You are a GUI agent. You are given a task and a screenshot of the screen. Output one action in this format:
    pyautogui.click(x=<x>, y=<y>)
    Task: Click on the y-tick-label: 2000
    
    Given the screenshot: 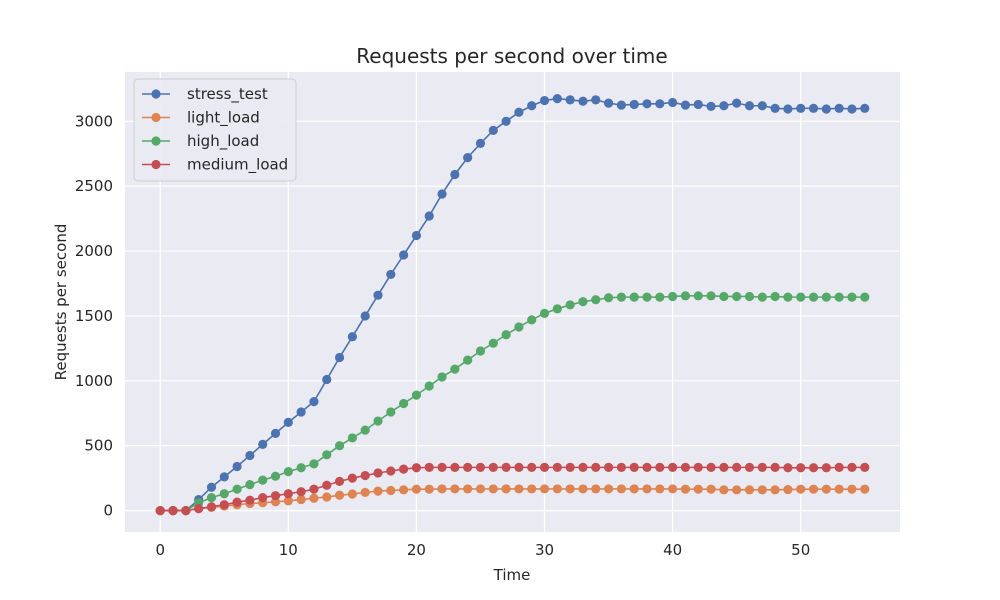 What is the action you would take?
    pyautogui.click(x=94, y=251)
    